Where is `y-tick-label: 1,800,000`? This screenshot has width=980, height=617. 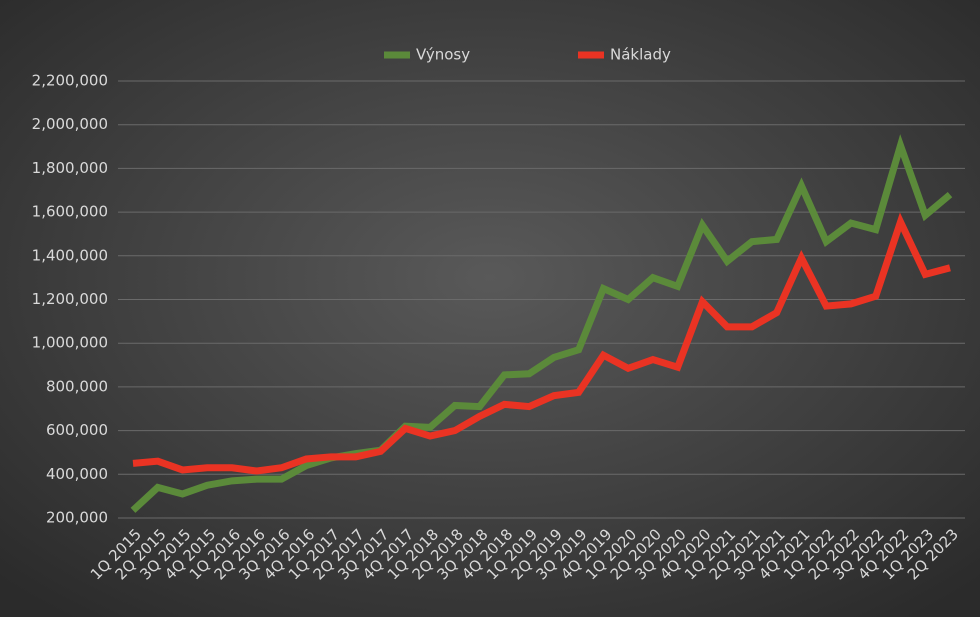 y-tick-label: 1,800,000 is located at coordinates (70, 168).